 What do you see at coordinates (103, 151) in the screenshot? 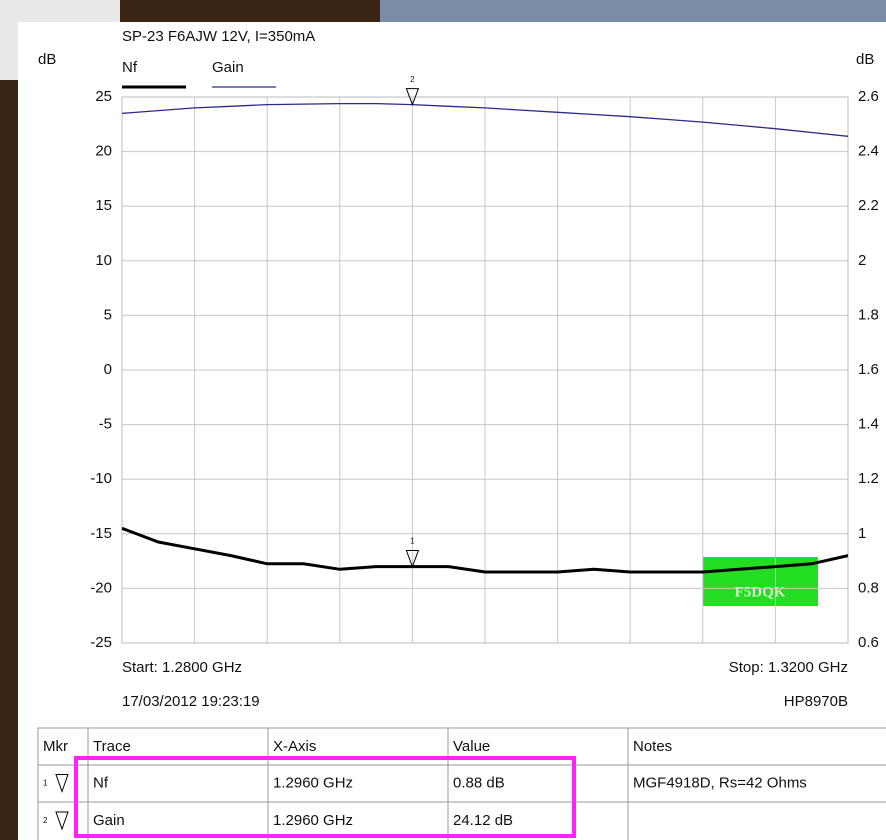
I see `y-tick-label: 20` at bounding box center [103, 151].